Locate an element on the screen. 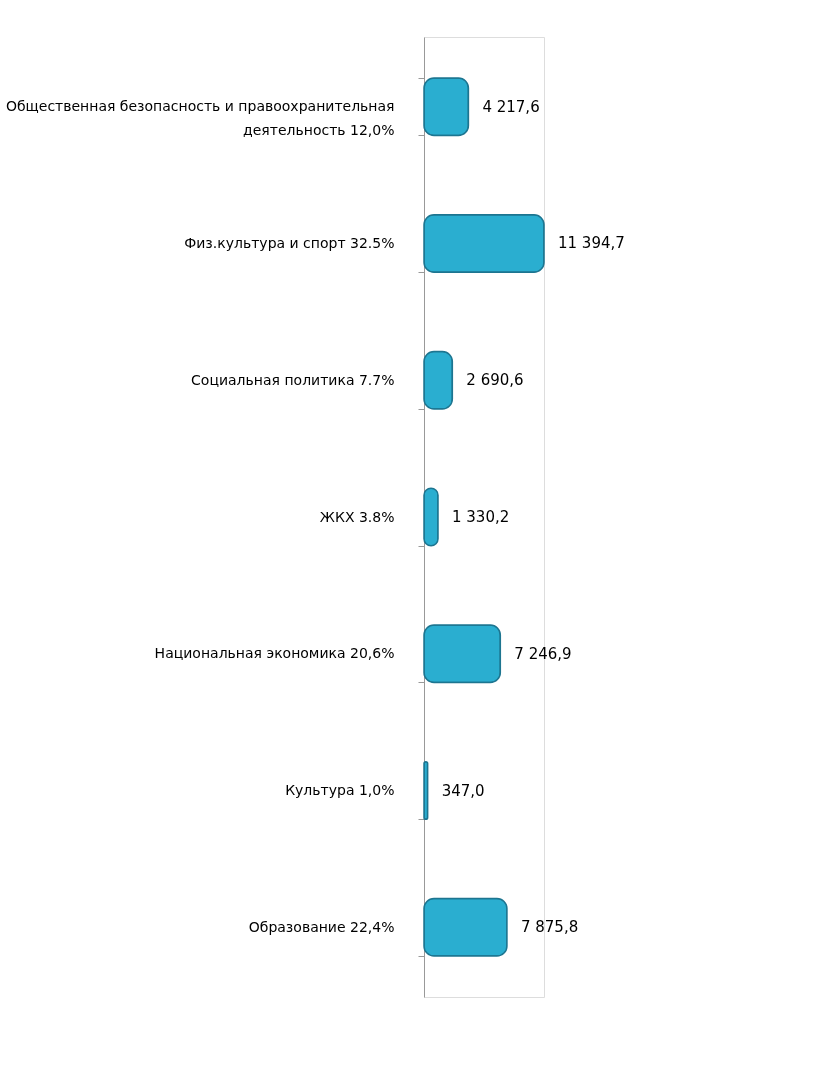  data-label: 4 217,6 is located at coordinates (511, 106).